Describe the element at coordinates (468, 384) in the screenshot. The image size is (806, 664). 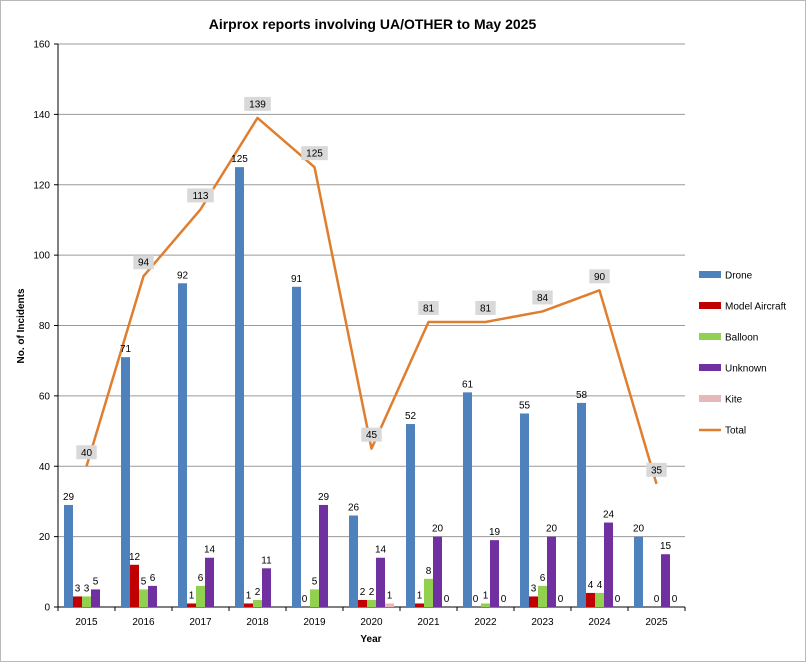
I see `data-label: 61` at that location.